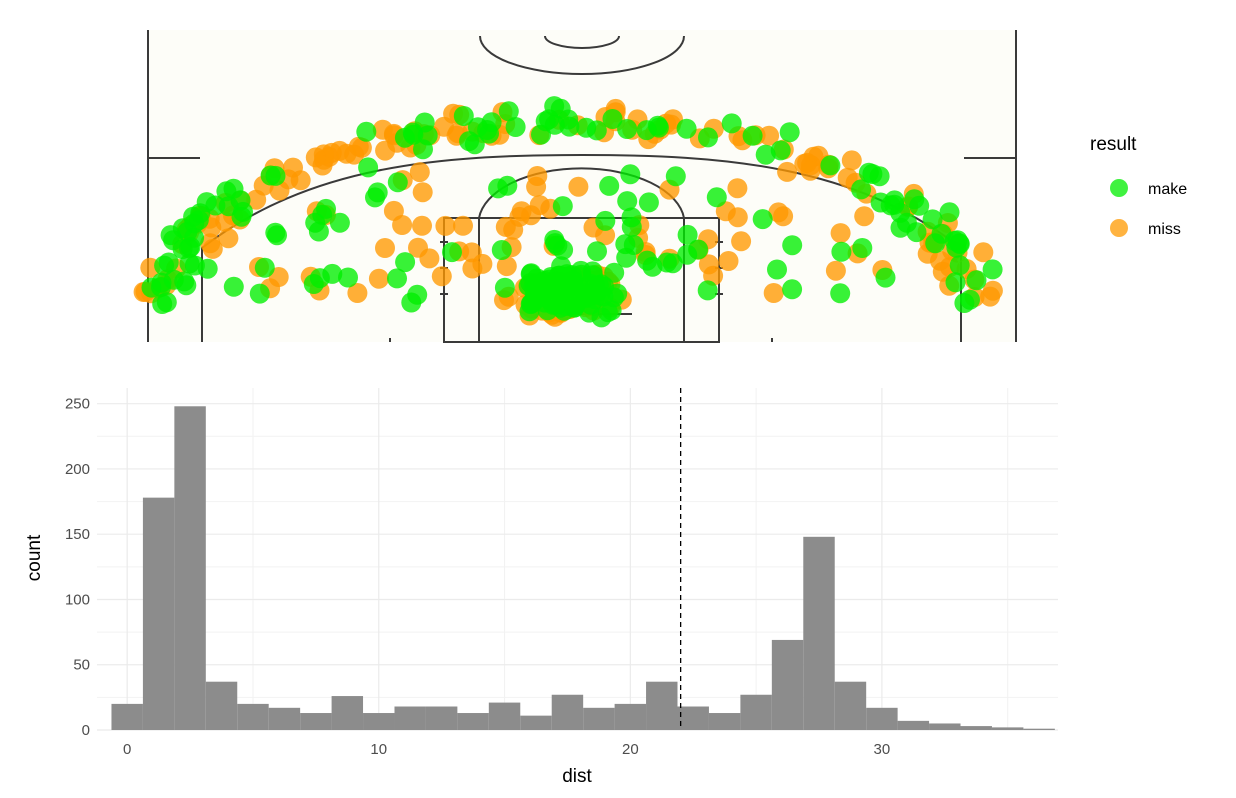 The width and height of the screenshot is (1236, 798). What do you see at coordinates (882, 749) in the screenshot?
I see `x-tick-label: 30` at bounding box center [882, 749].